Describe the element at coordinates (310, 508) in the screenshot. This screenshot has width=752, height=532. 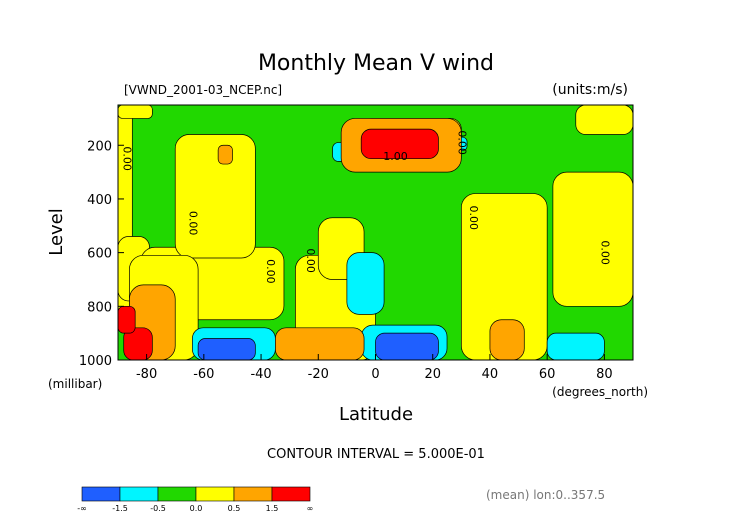
I see `colorbar-tick-label: ∞` at that location.